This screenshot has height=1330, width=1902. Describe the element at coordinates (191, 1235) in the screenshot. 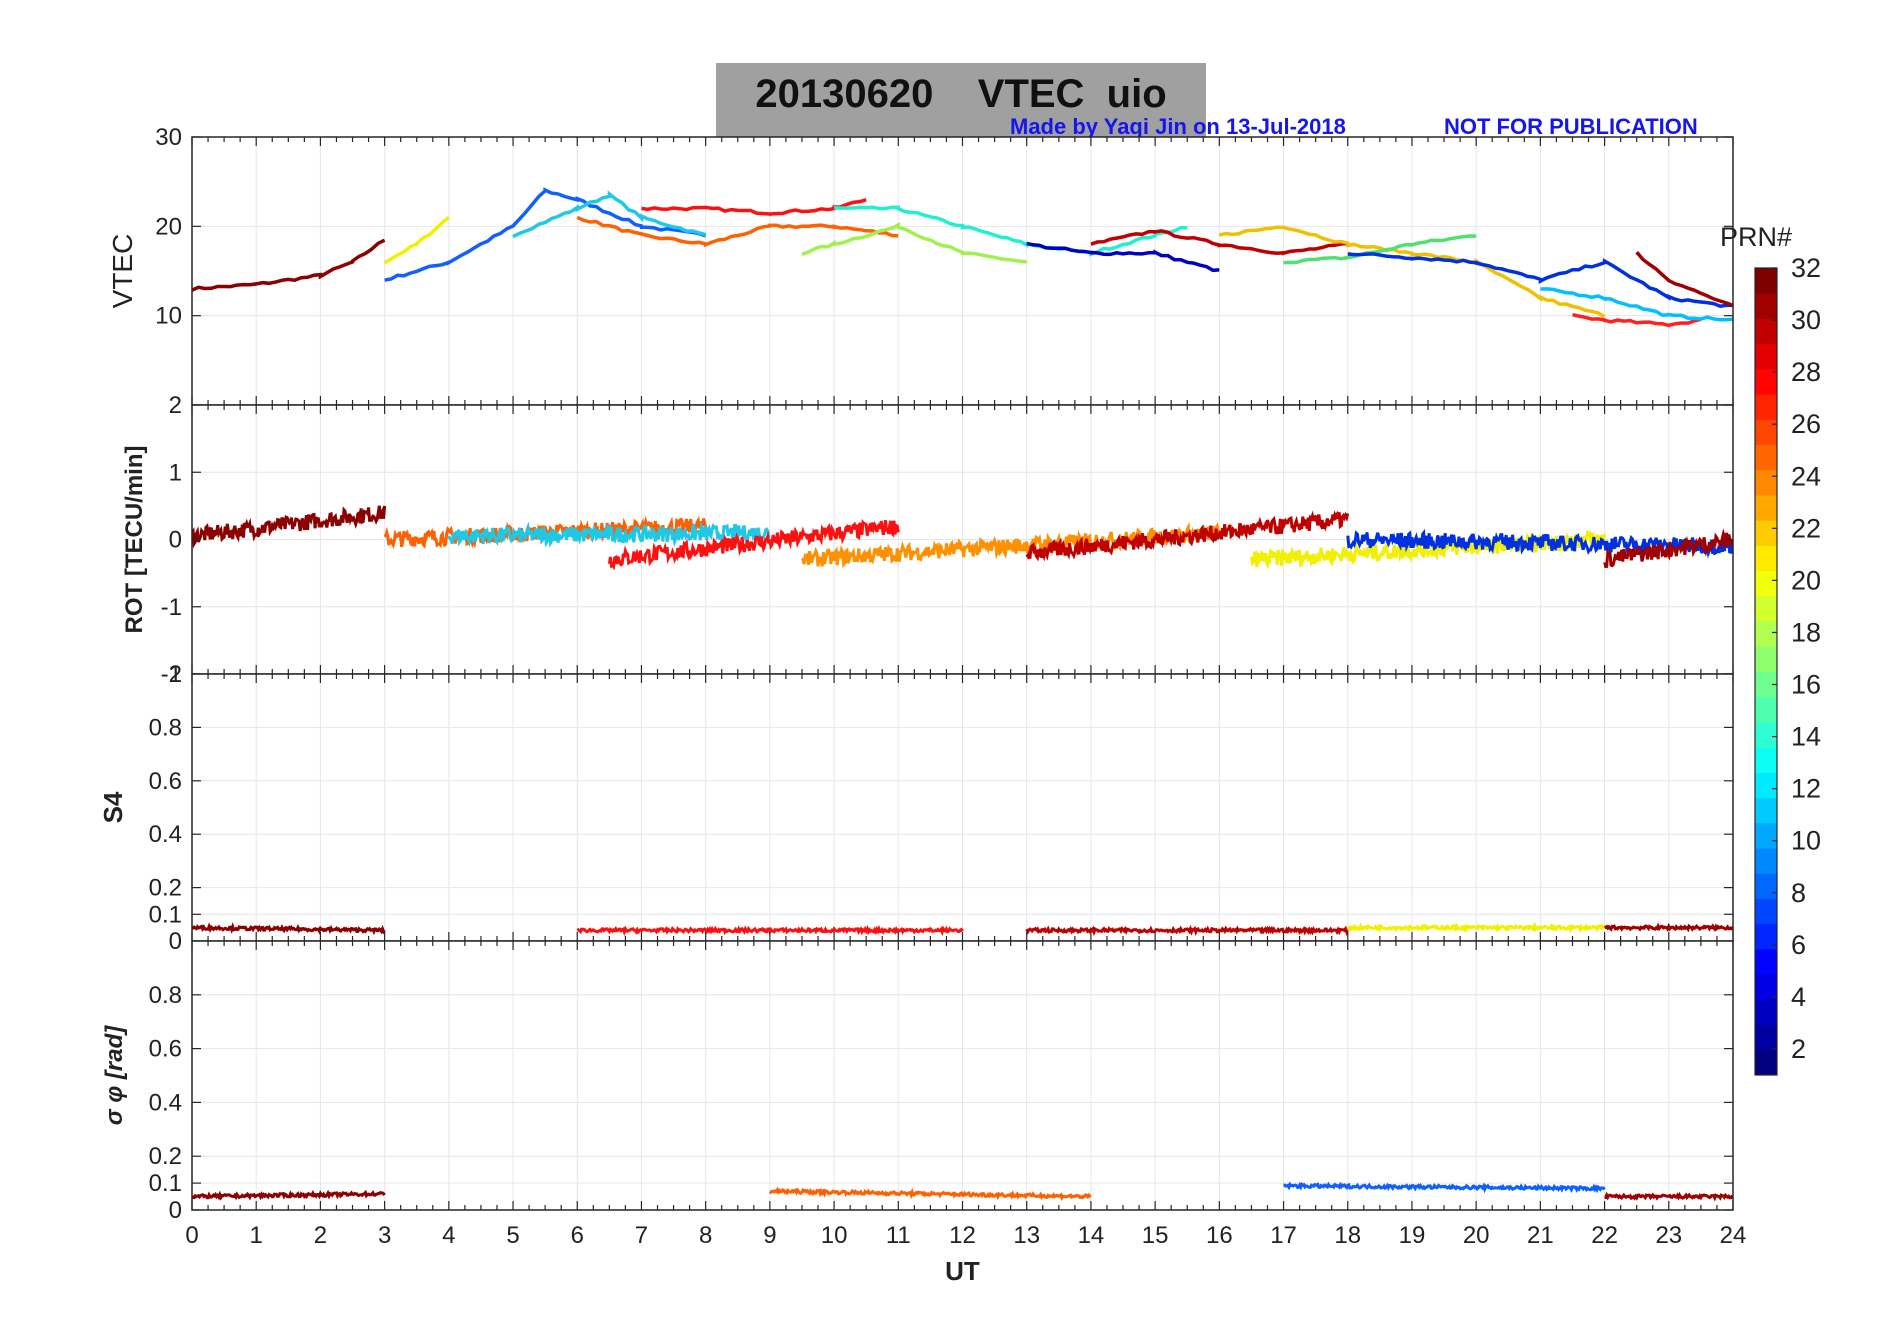

I see `x-tick-label: 0` at that location.